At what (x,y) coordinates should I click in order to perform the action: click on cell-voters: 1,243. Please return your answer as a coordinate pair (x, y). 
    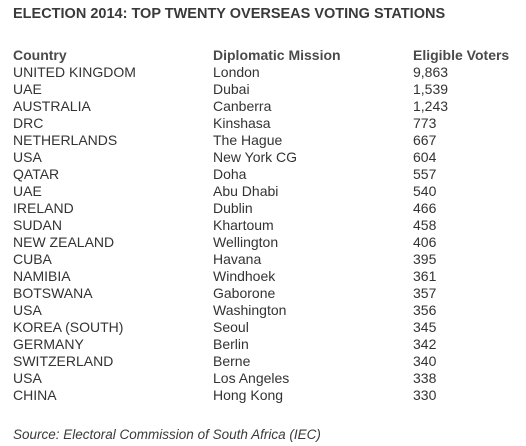
    Looking at the image, I should click on (431, 106).